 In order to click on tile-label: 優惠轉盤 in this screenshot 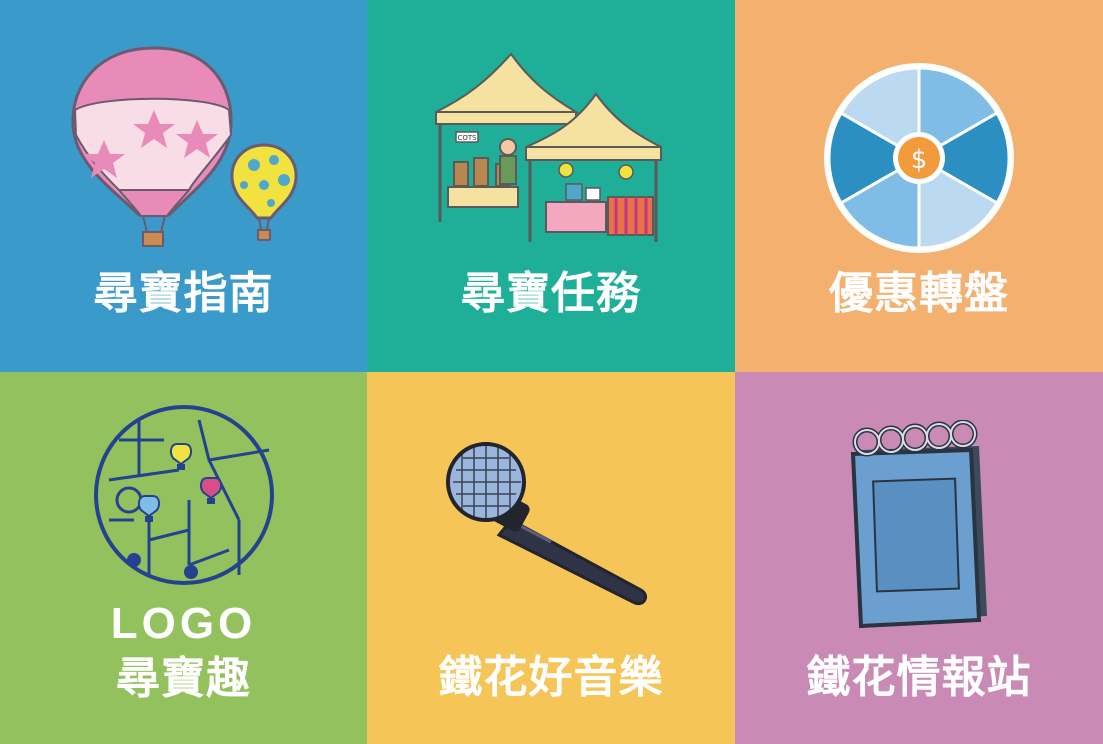, I will do `click(919, 293)`.